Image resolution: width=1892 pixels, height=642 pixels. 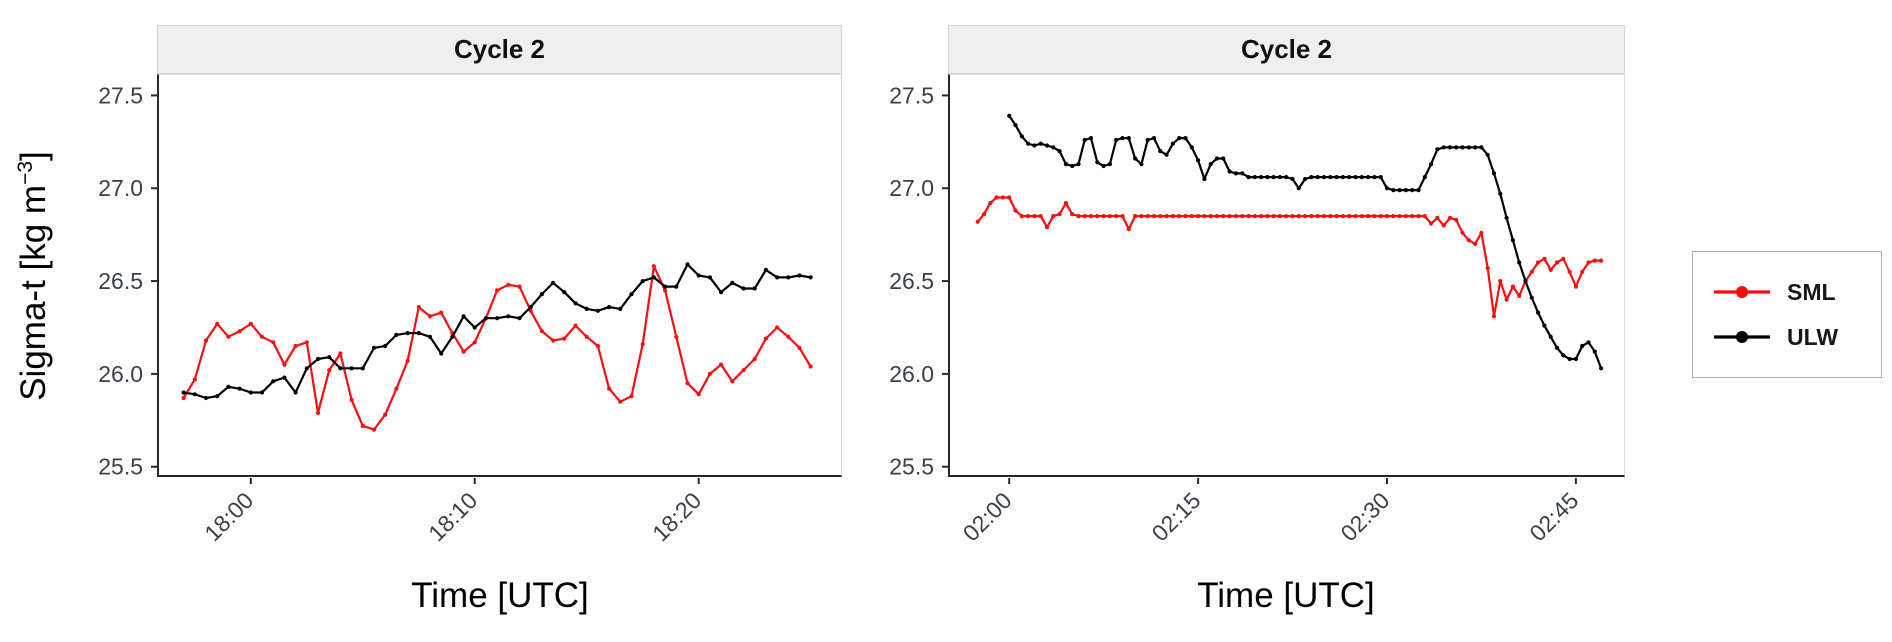 What do you see at coordinates (987, 516) in the screenshot?
I see `svg-text: 02:00` at bounding box center [987, 516].